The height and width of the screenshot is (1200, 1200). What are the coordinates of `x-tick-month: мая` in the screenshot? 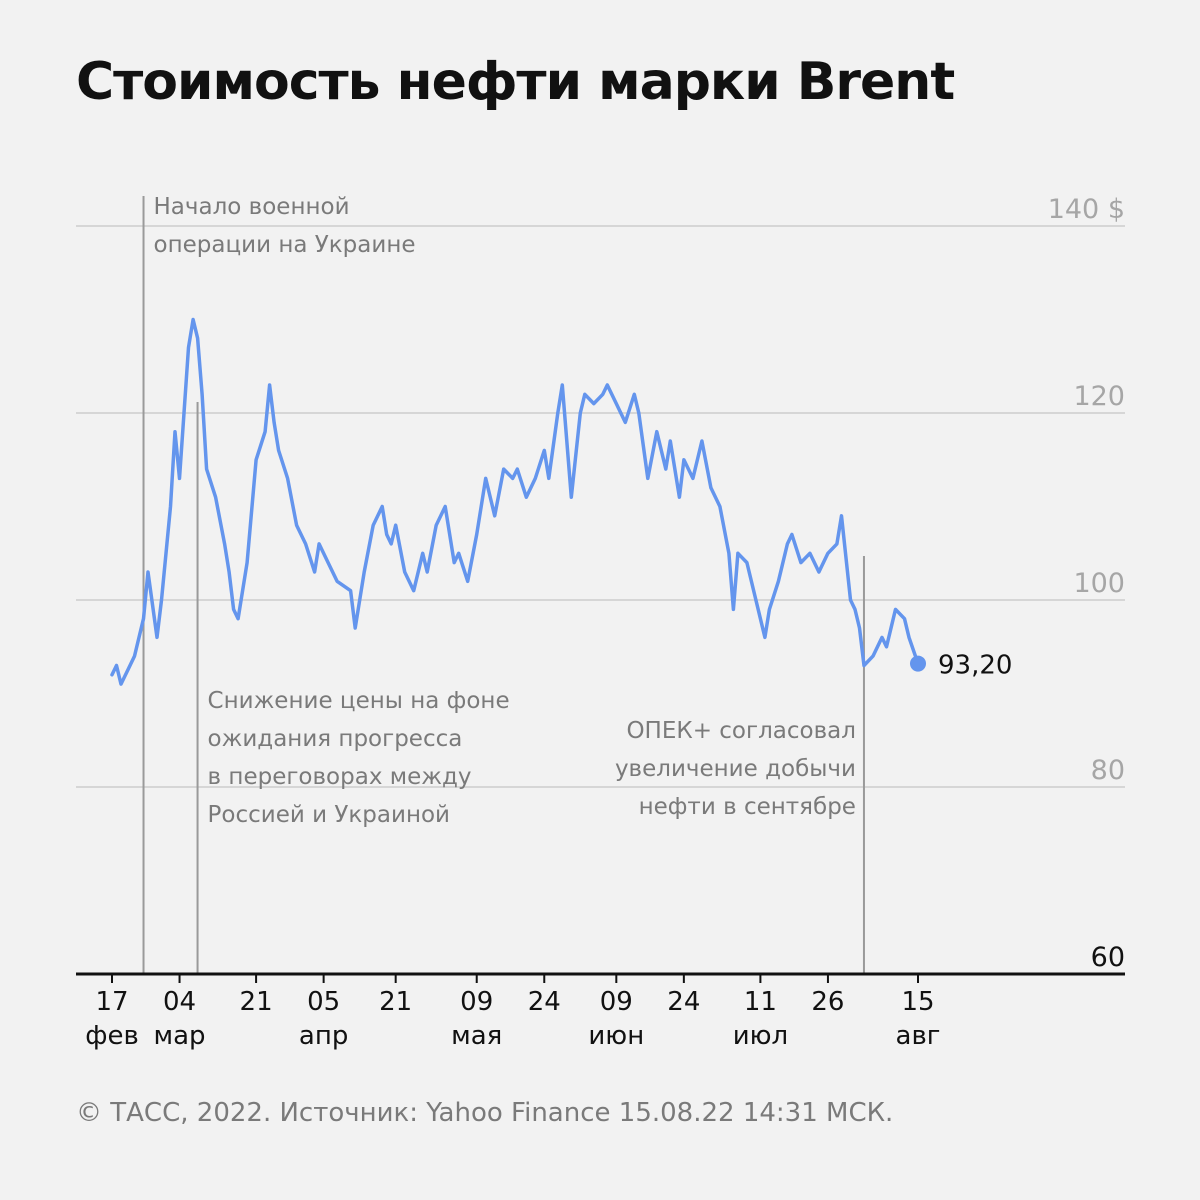 It's located at (476, 1036).